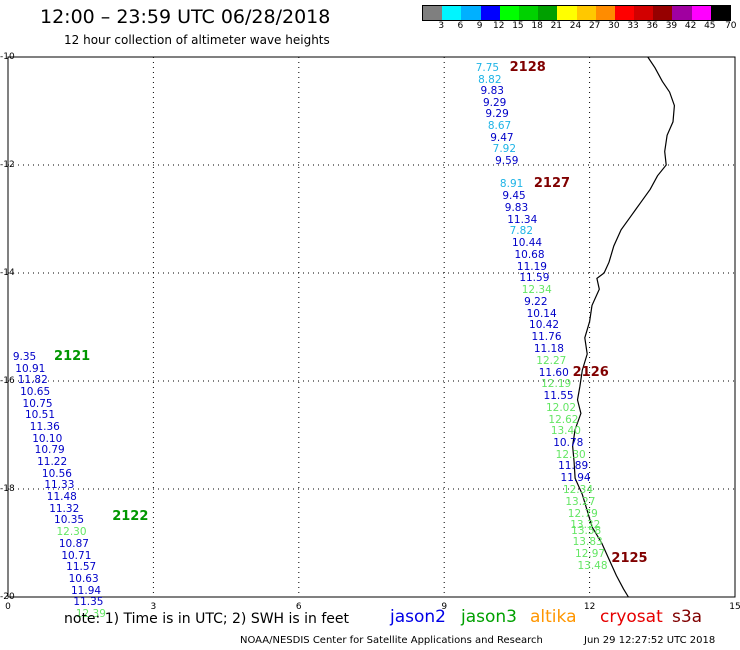 The height and width of the screenshot is (650, 740). I want to click on wave-height-label: 8.67, so click(499, 126).